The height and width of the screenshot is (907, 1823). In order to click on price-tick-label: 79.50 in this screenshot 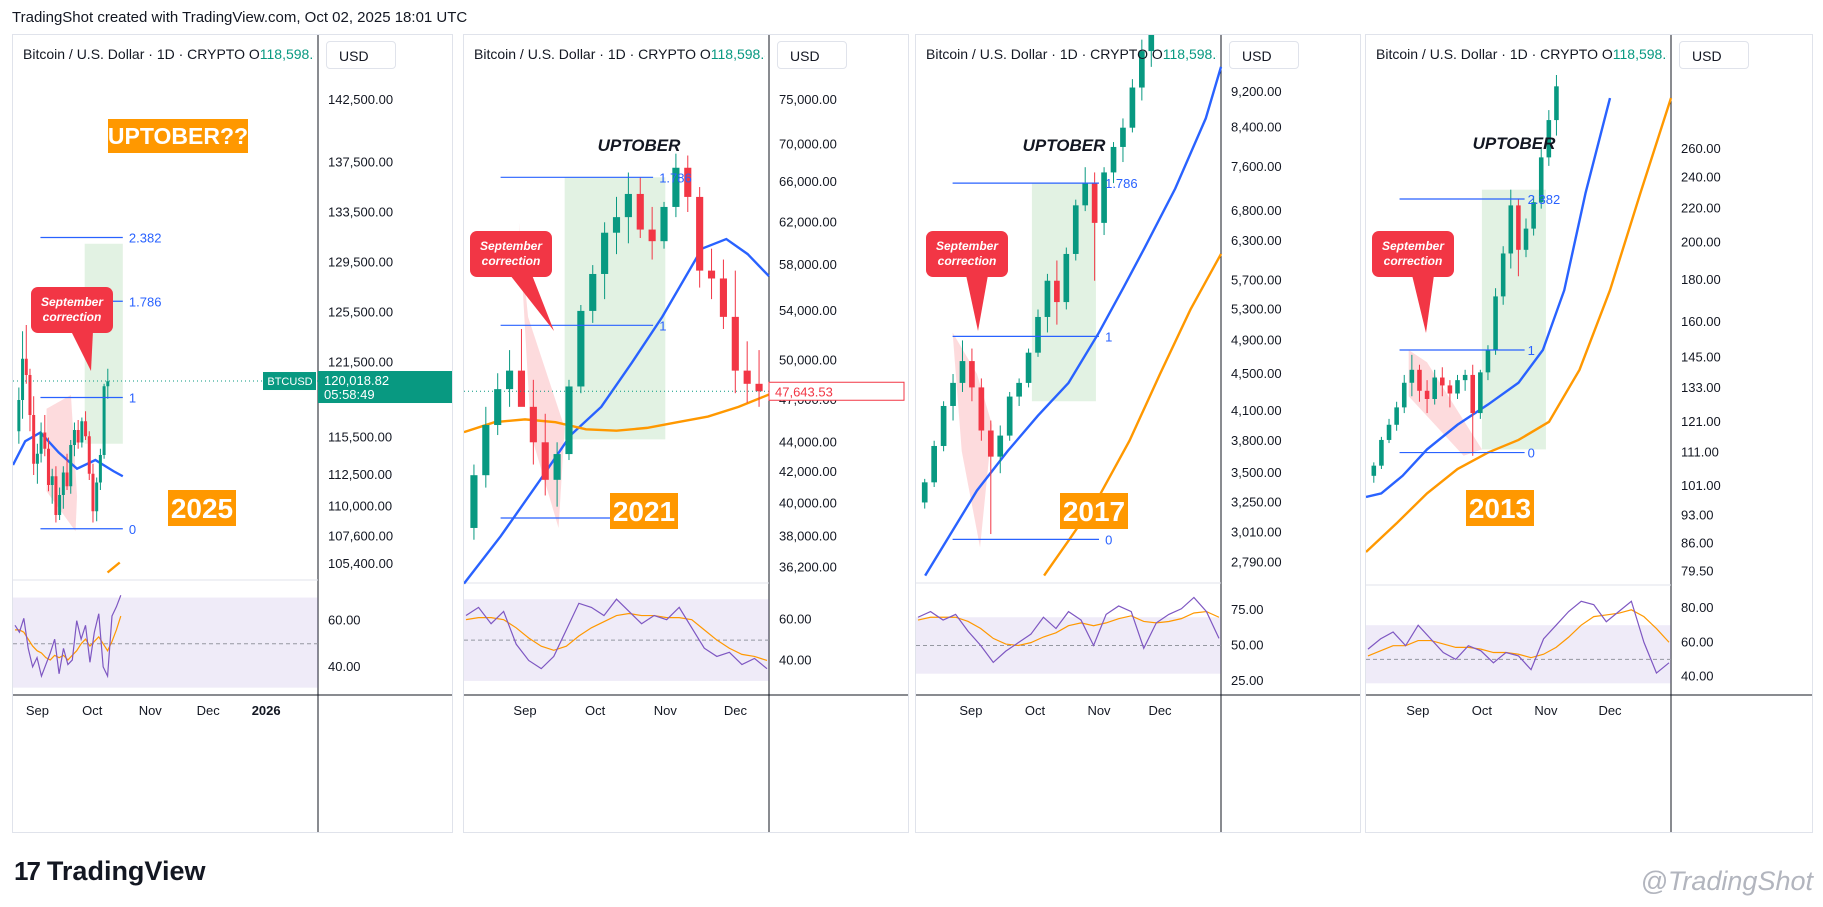, I will do `click(1697, 571)`.